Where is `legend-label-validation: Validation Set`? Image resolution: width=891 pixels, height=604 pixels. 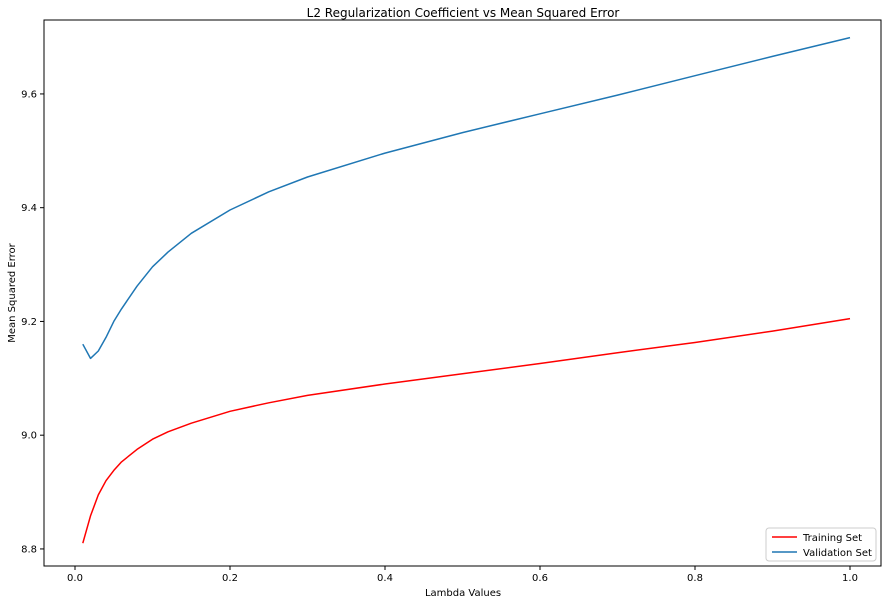 legend-label-validation: Validation Set is located at coordinates (837, 553).